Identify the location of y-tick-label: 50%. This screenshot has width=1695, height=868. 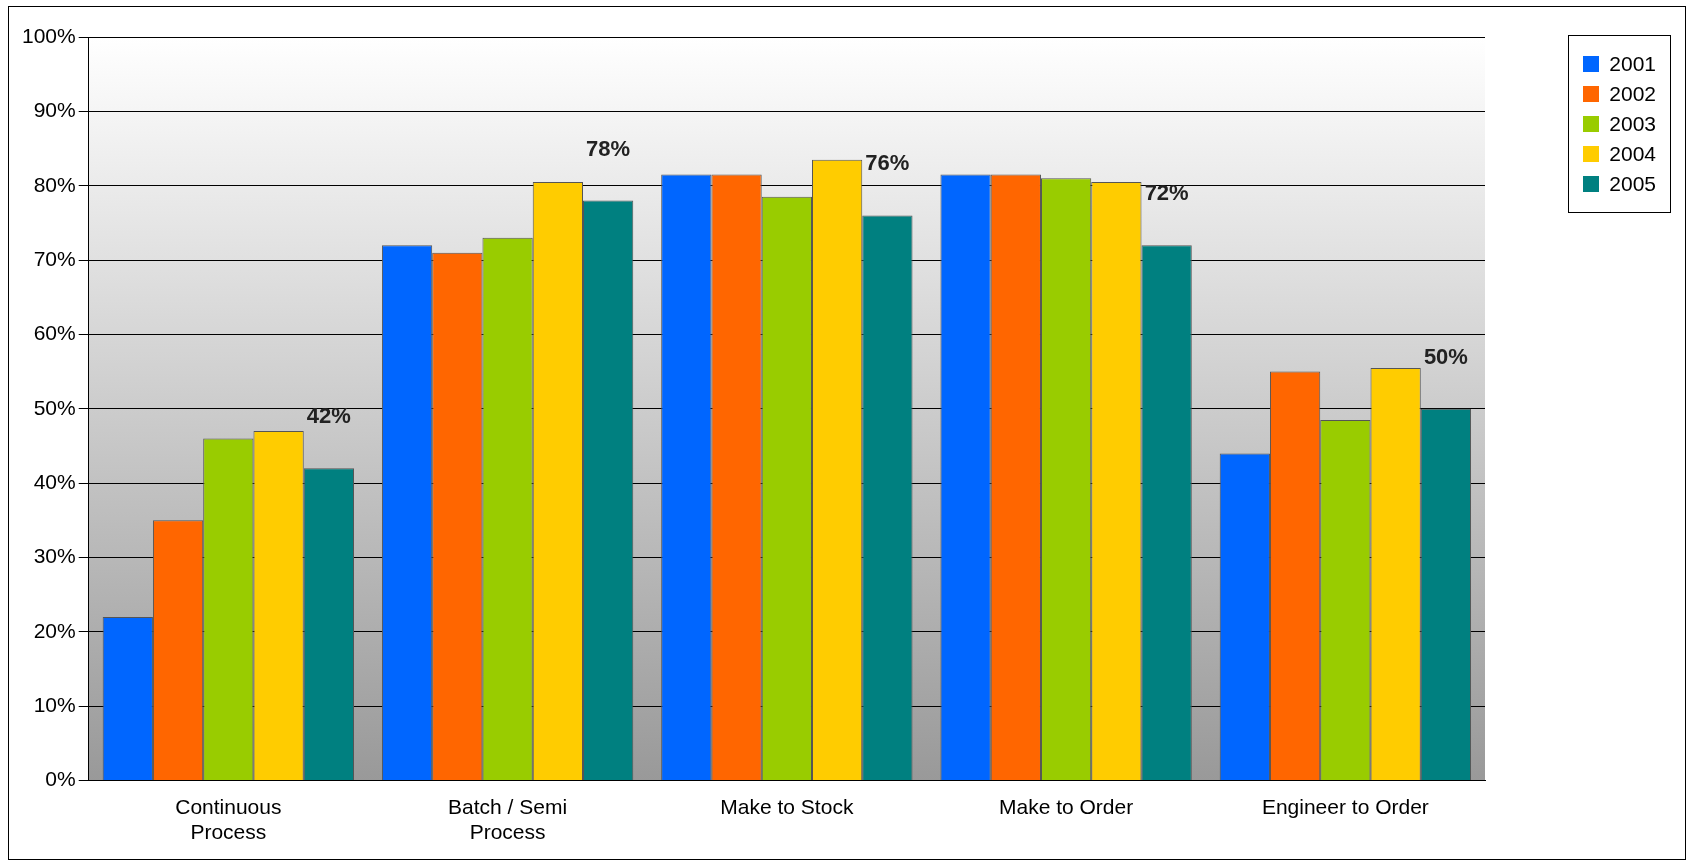
(54, 407).